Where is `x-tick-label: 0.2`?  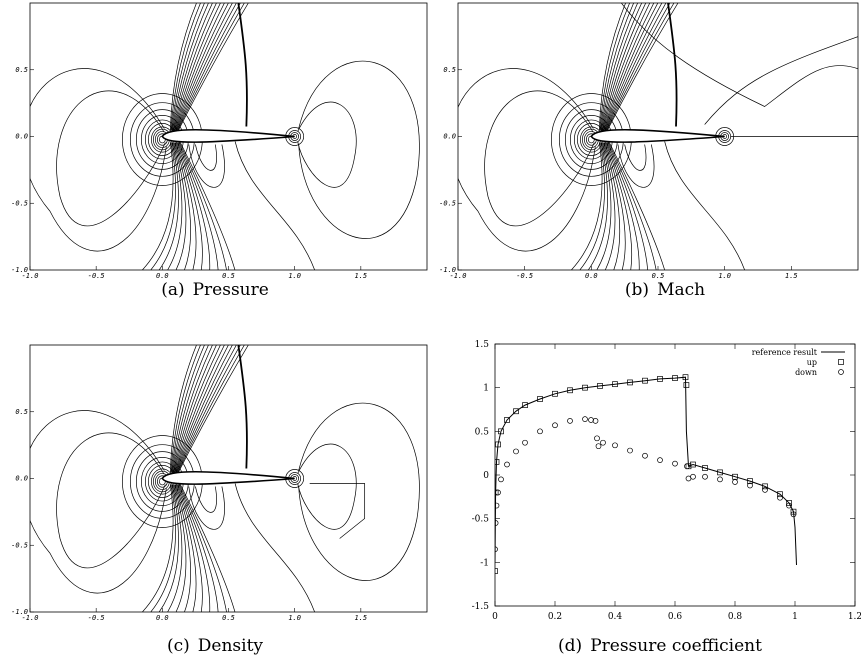 x-tick-label: 0.2 is located at coordinates (555, 617).